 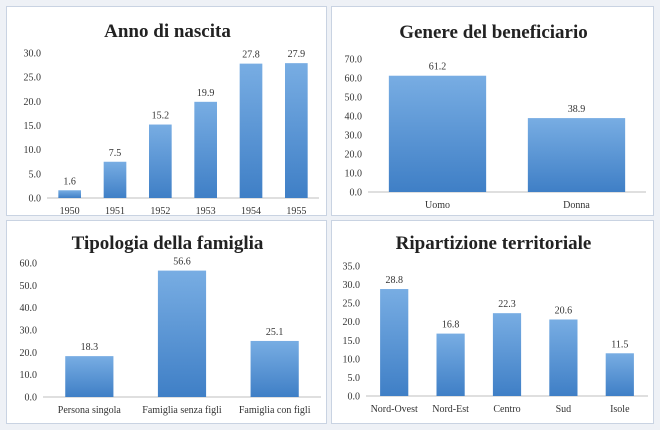 I want to click on data-label: 16.8, so click(x=451, y=325).